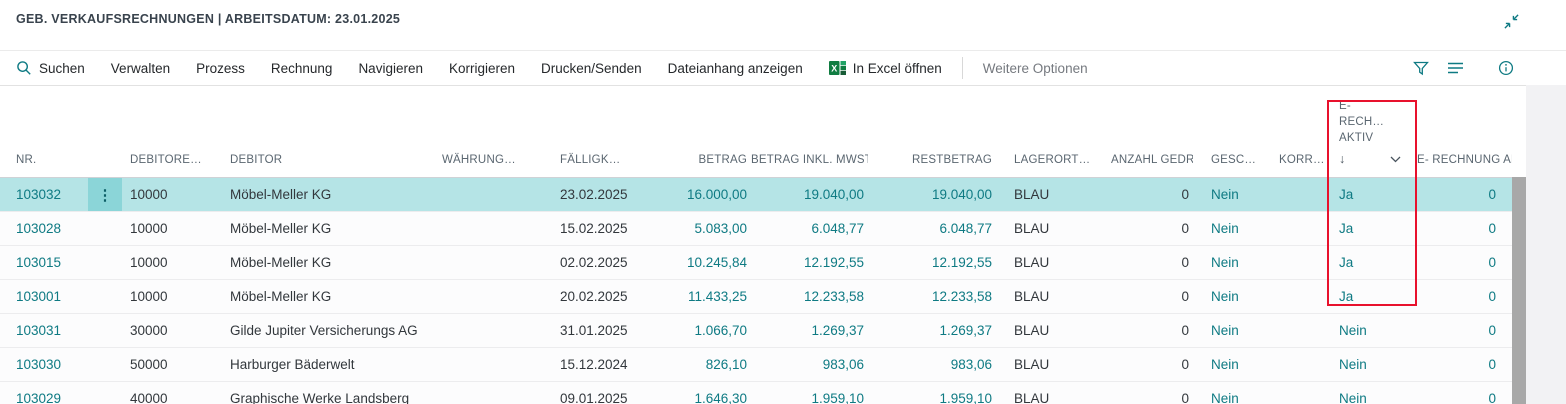  Describe the element at coordinates (482, 68) in the screenshot. I see `menu-korrigieren: Korrigieren` at that location.